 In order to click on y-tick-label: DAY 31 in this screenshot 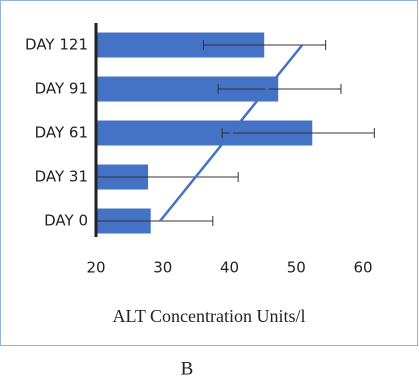, I will do `click(61, 177)`.